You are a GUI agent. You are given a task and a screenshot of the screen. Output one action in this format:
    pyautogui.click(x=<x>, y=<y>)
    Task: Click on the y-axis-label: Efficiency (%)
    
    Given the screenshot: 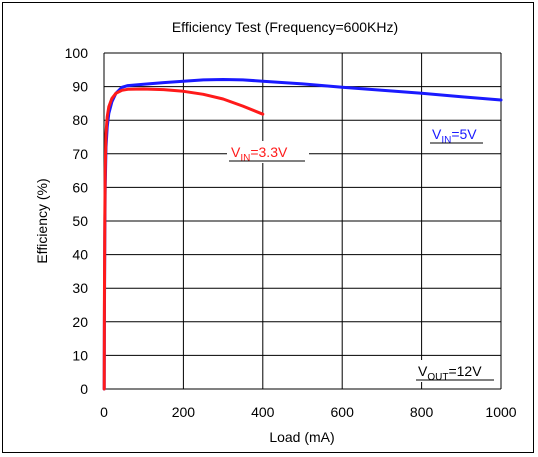 What is the action you would take?
    pyautogui.click(x=42, y=220)
    